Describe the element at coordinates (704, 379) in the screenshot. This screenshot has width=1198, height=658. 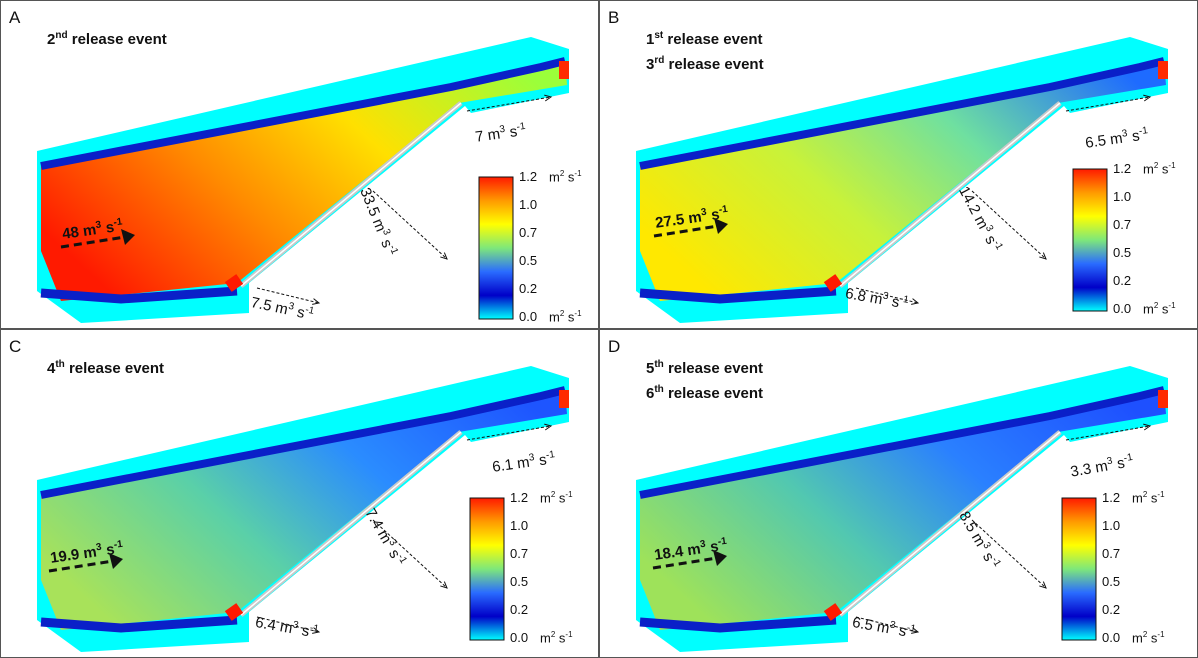
I see `release-event-labels: 5th release event 6th release event` at that location.